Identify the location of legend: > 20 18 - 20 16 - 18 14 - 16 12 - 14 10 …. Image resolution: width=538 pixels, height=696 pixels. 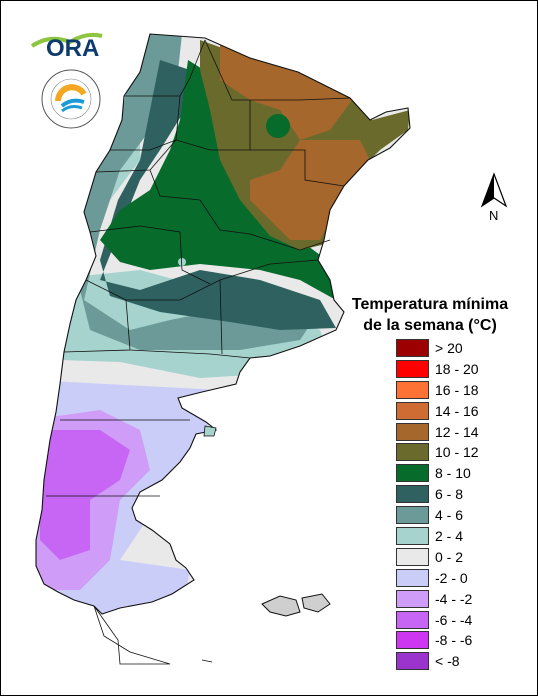
(437, 505).